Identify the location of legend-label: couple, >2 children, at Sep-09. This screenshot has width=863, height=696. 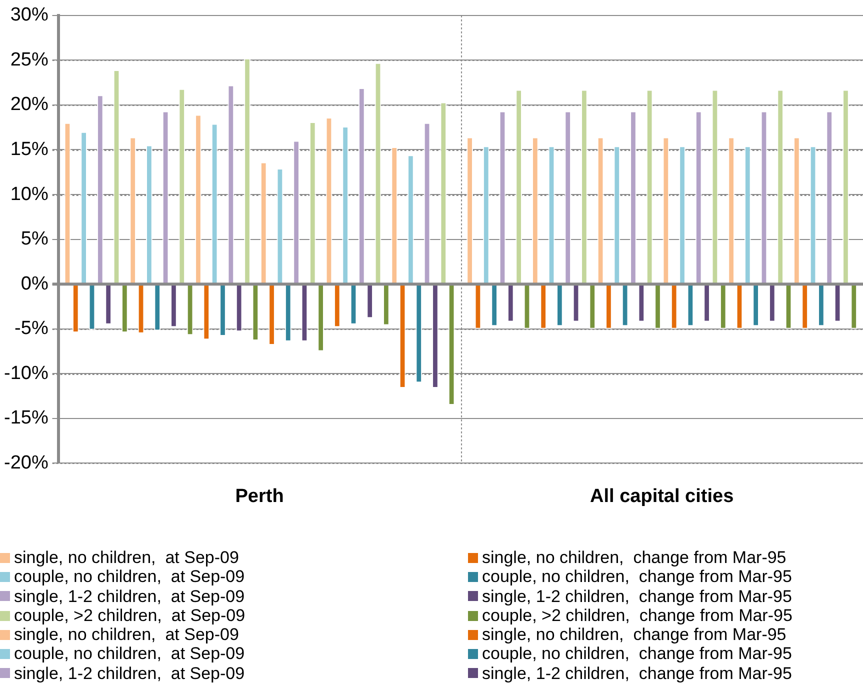
(130, 616).